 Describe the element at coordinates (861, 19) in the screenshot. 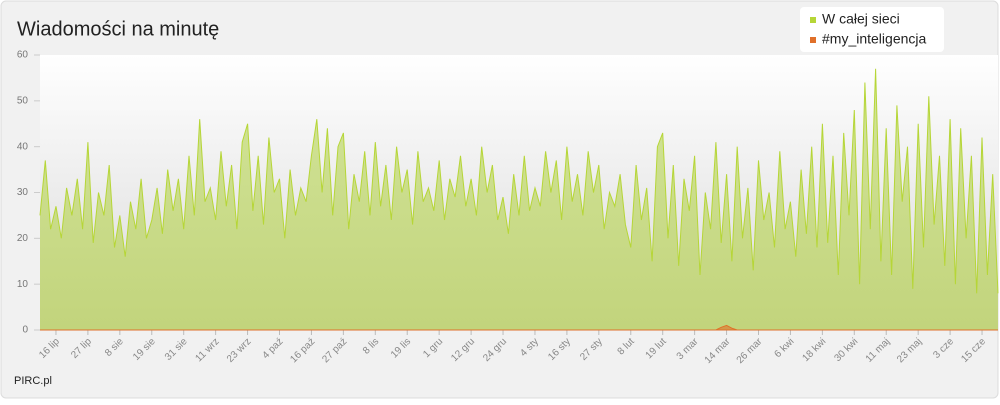

I see `legend-label: W całej sieci` at that location.